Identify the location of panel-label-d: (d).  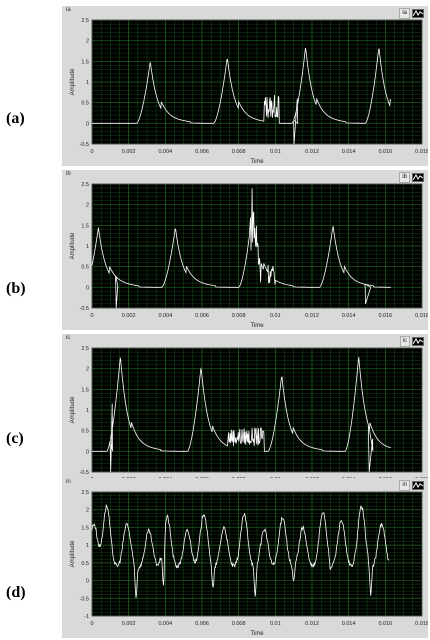
(16, 592).